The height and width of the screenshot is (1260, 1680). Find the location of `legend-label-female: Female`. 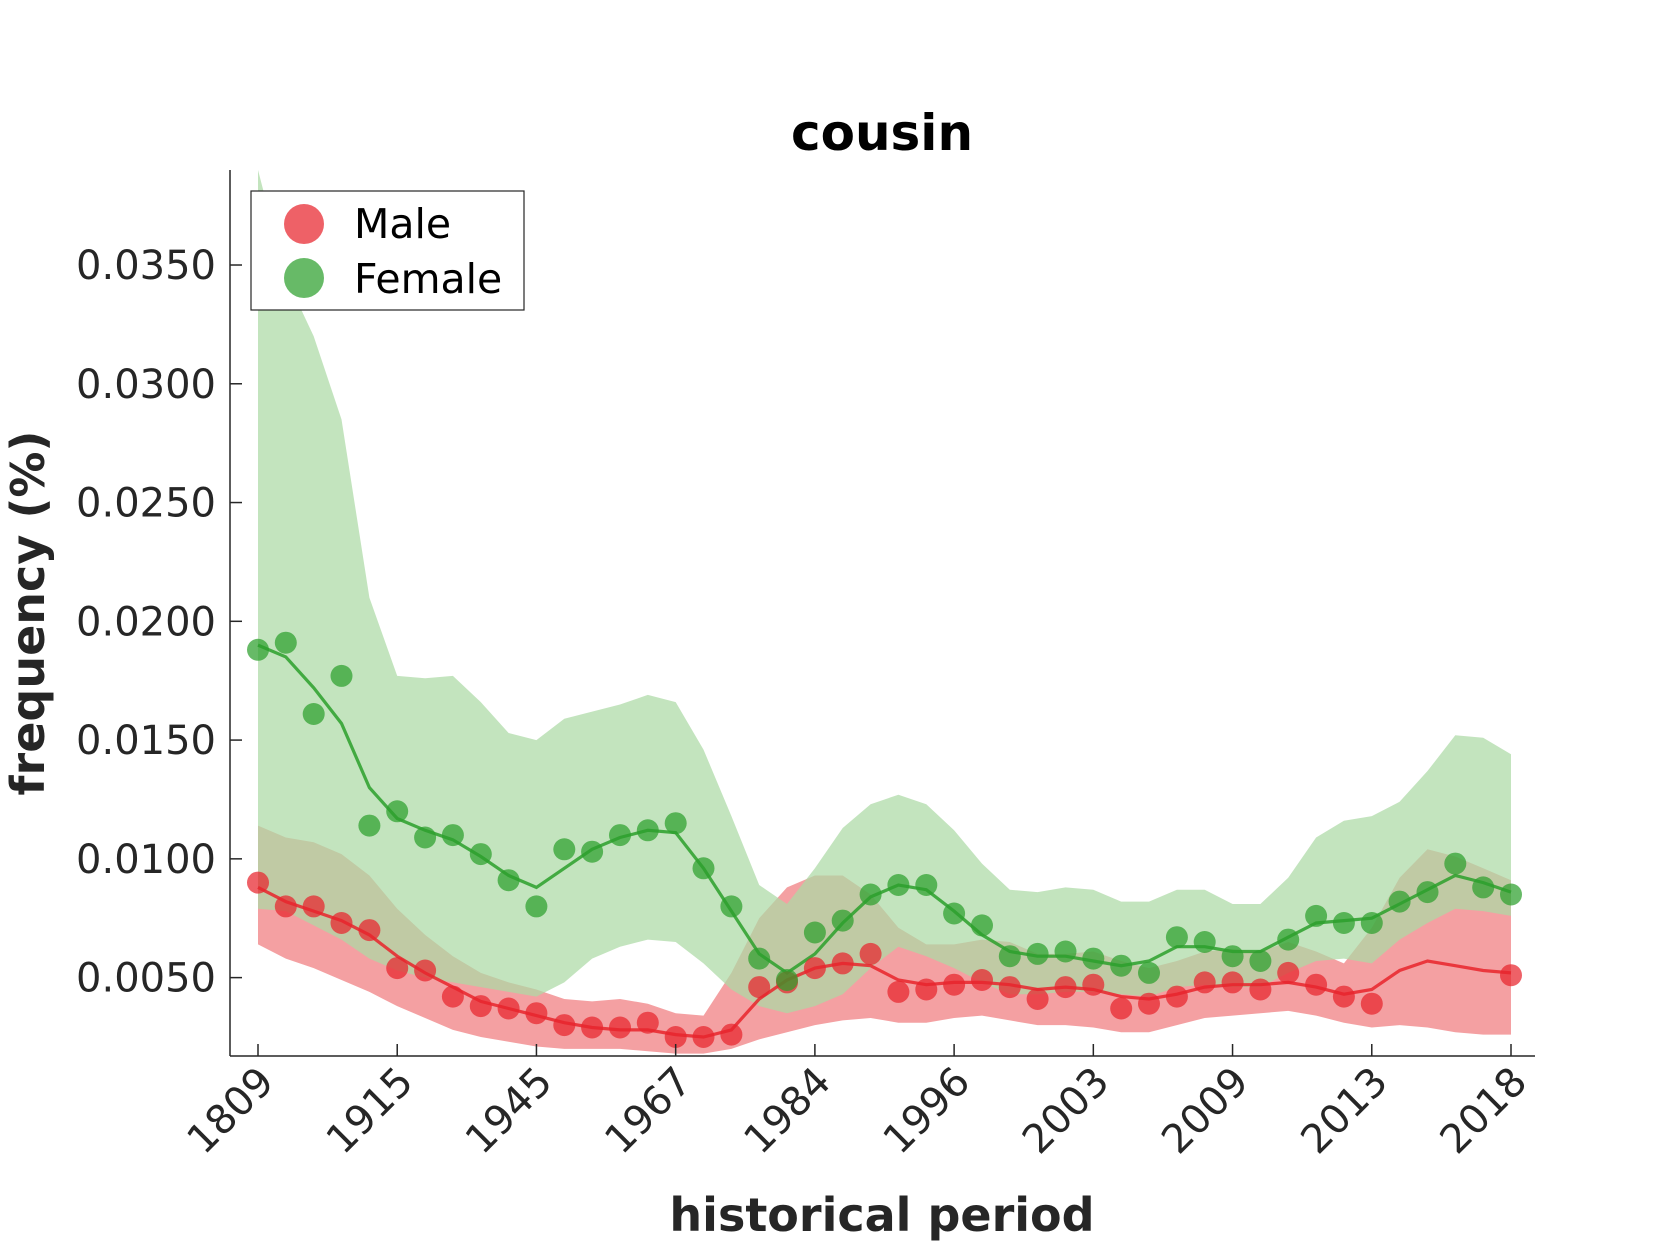

legend-label-female: Female is located at coordinates (428, 279).